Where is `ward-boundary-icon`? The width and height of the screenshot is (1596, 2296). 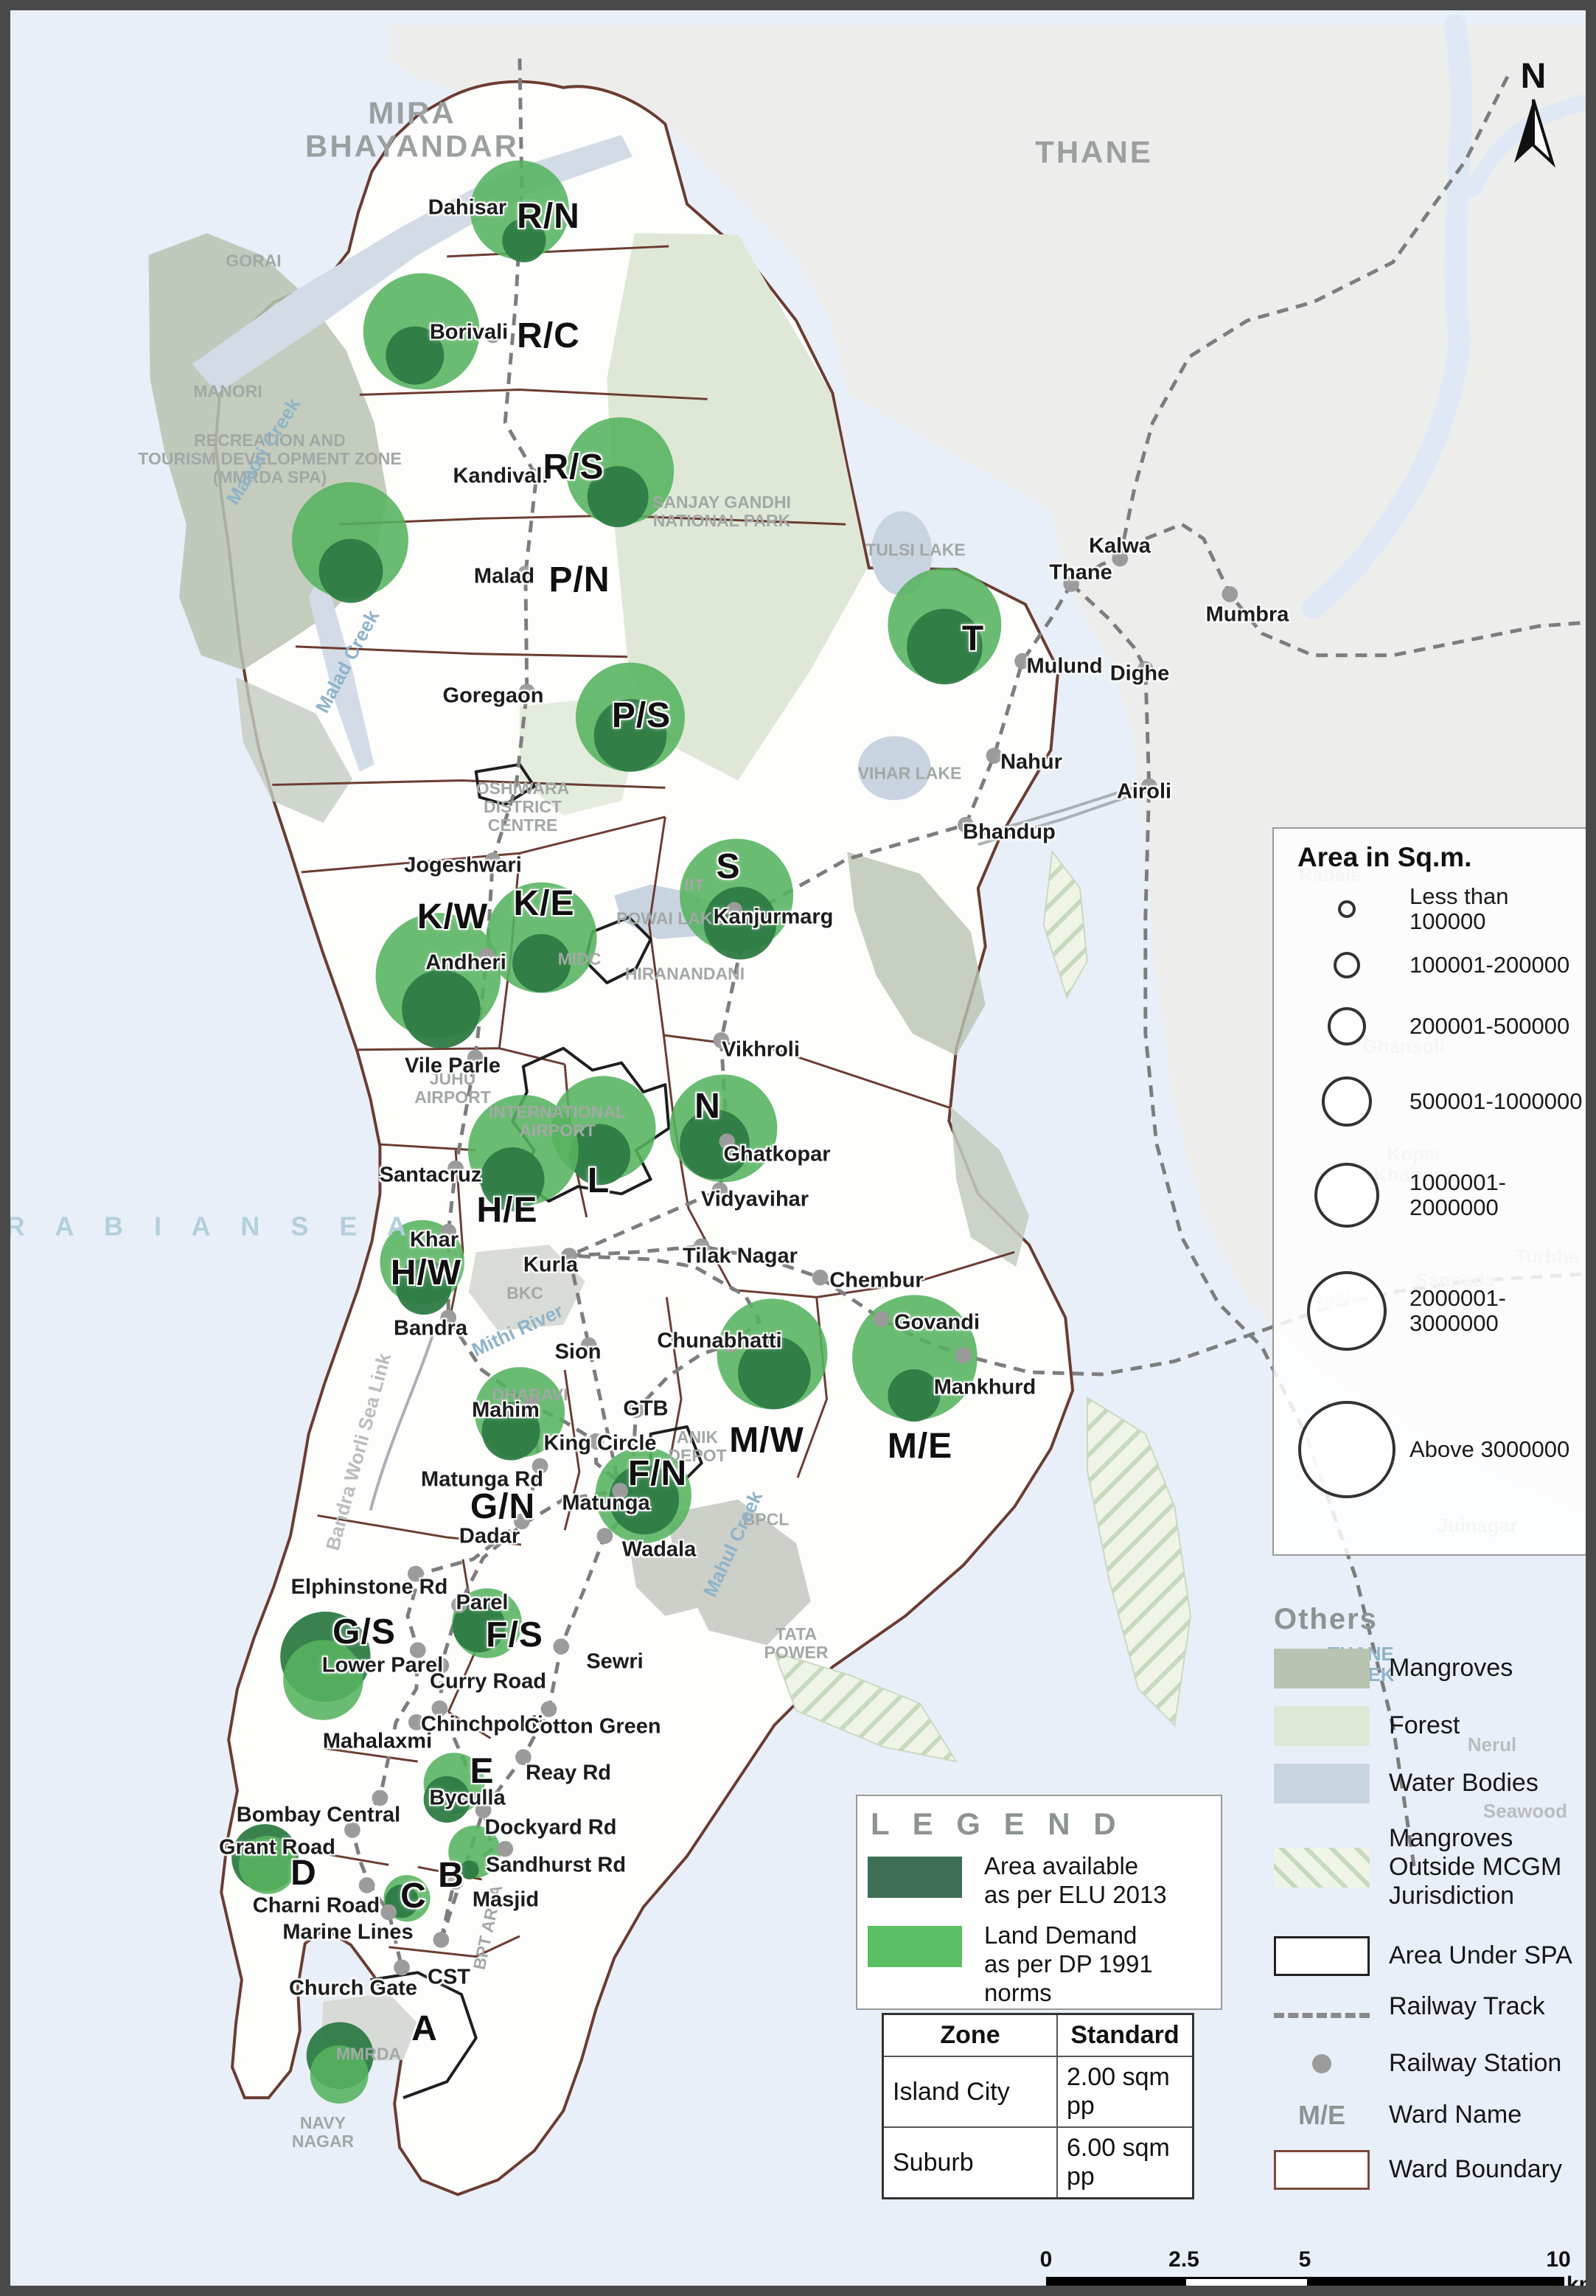 ward-boundary-icon is located at coordinates (1322, 2170).